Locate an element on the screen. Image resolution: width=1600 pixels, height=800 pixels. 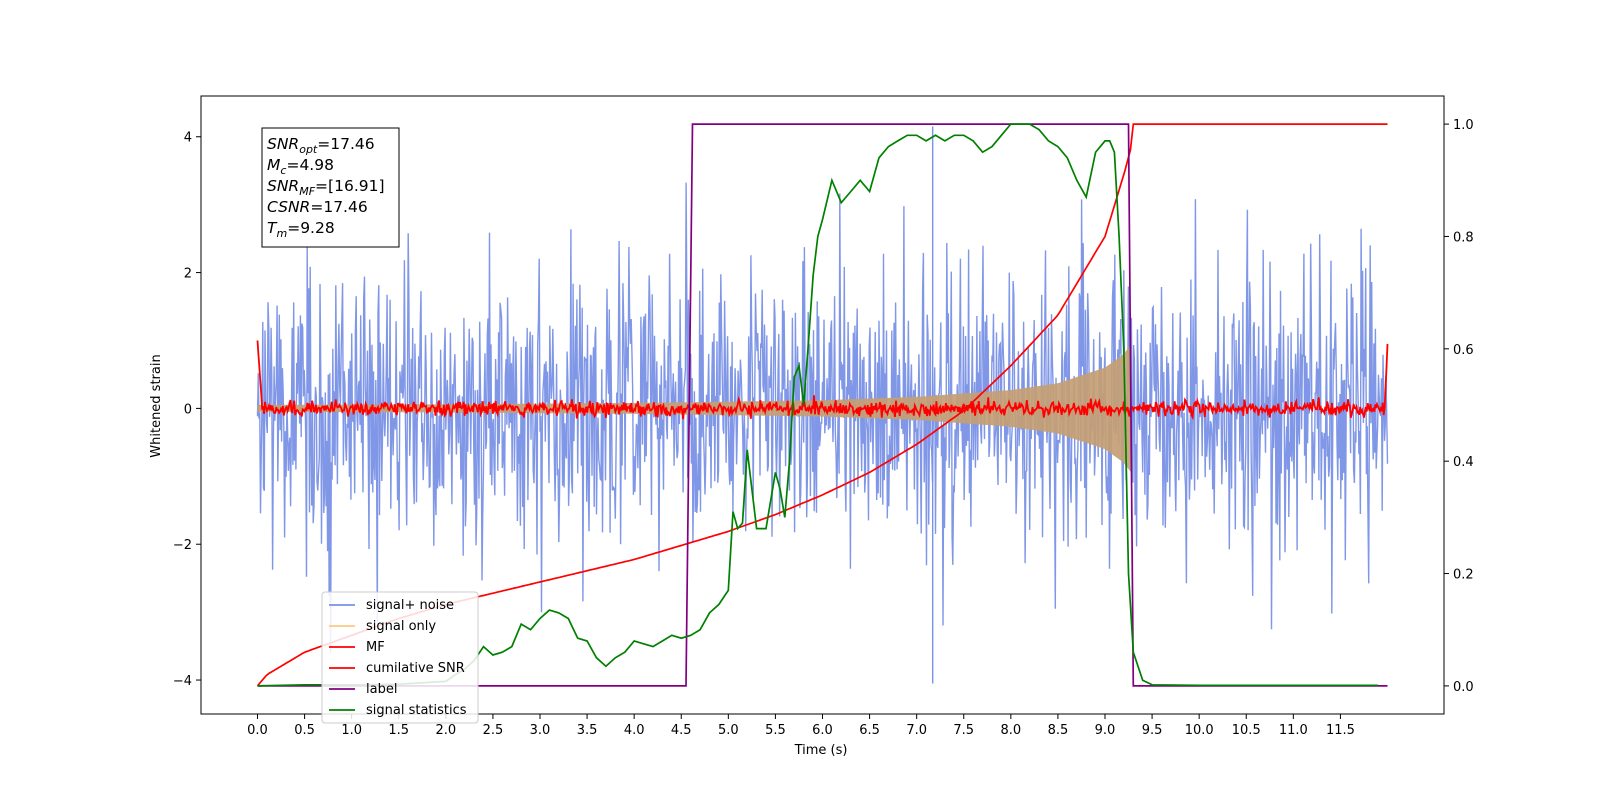
x-tick-label: 1.5 is located at coordinates (398, 730).